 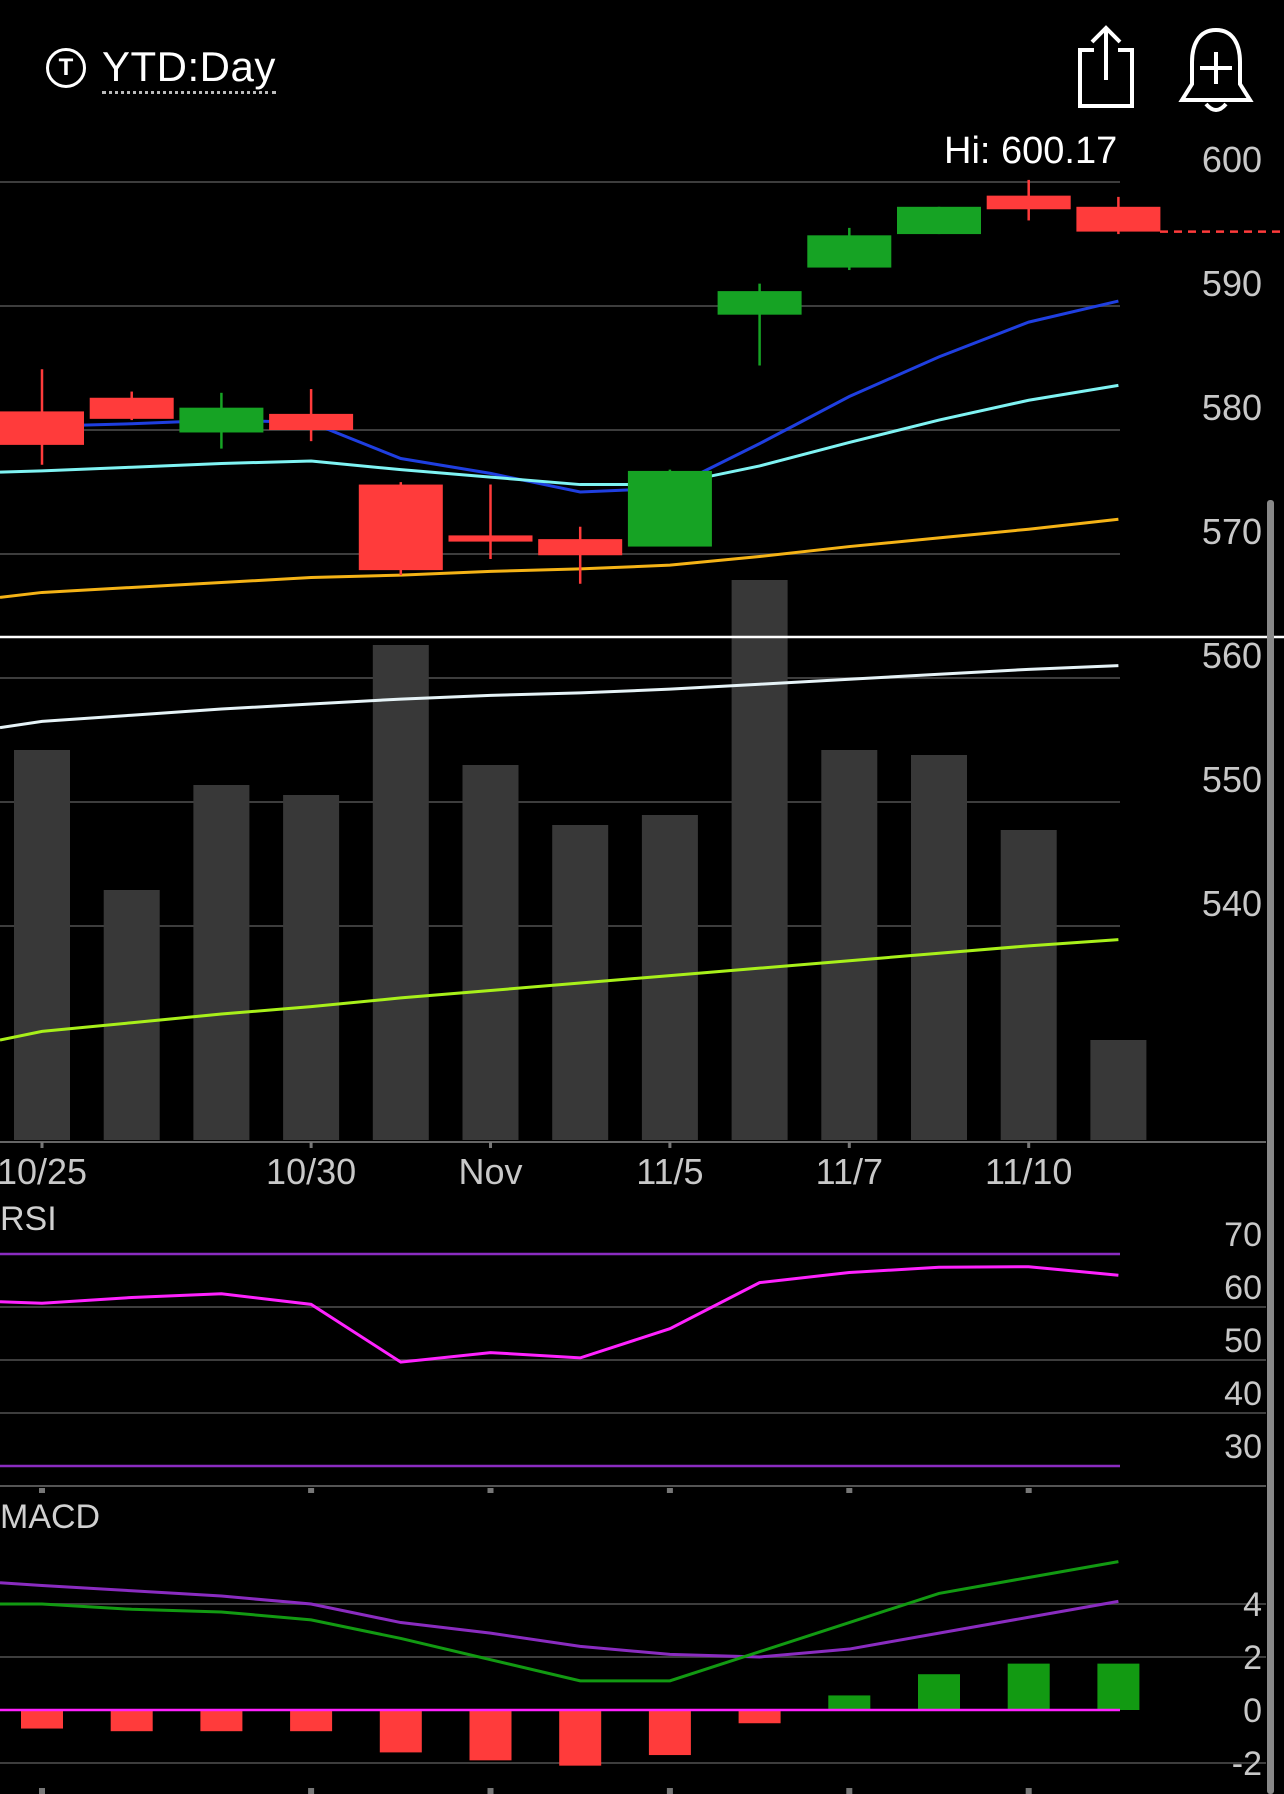 What do you see at coordinates (669, 1171) in the screenshot?
I see `x-tick-label: 11/5` at bounding box center [669, 1171].